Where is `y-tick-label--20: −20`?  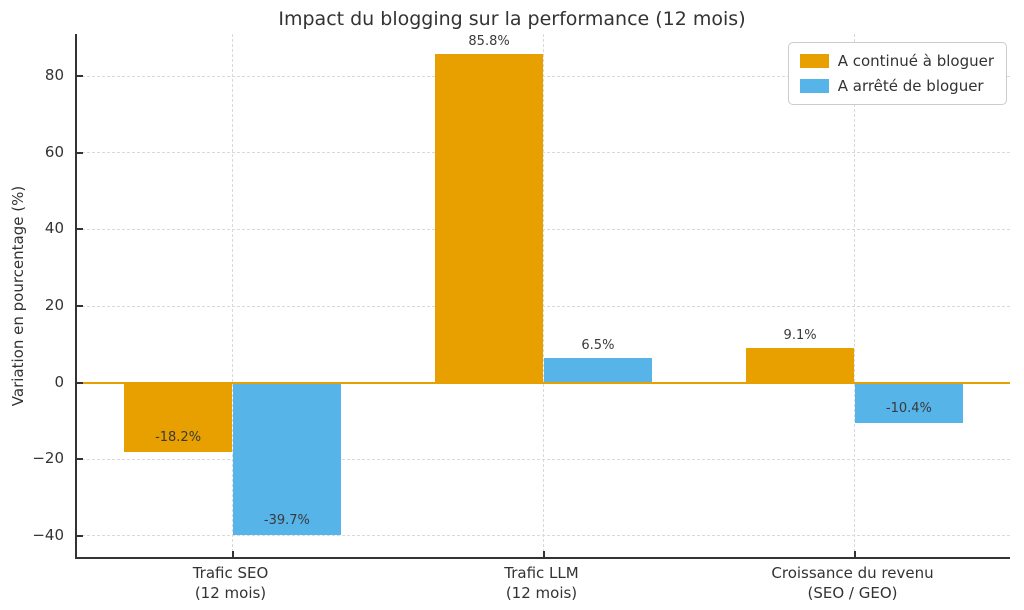
y-tick-label--20: −20 is located at coordinates (48, 458).